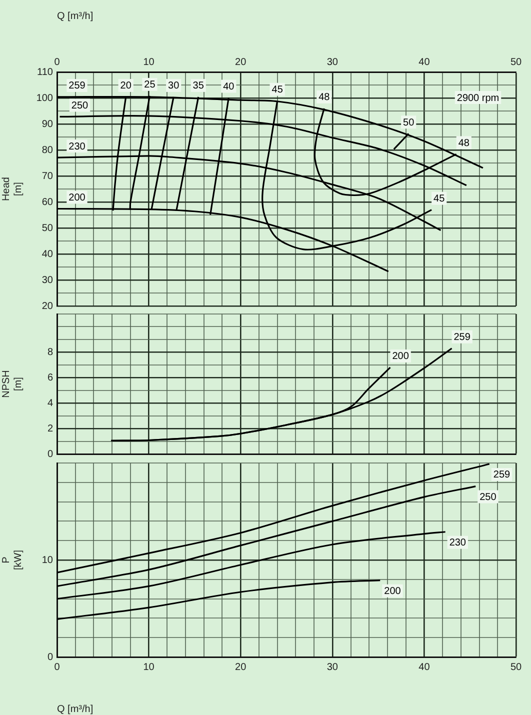 Image resolution: width=531 pixels, height=715 pixels. I want to click on y-tick-label: 4, so click(50, 403).